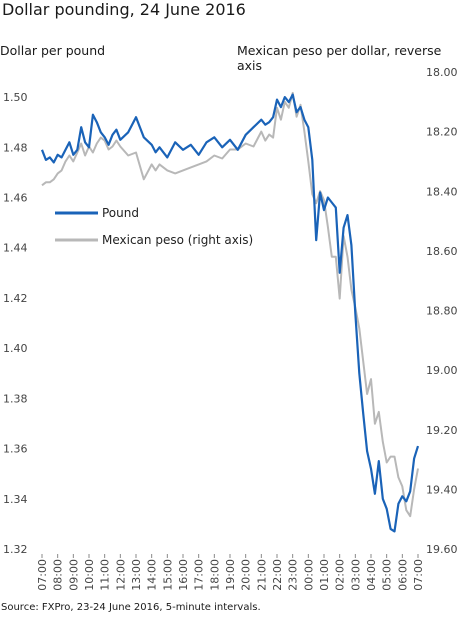  Describe the element at coordinates (308, 575) in the screenshot. I see `x-tick-label: 00:00` at that location.